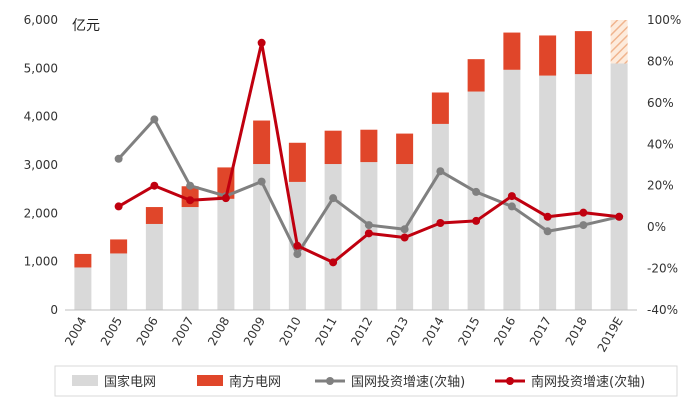  I want to click on right-tick-label: 80%, so click(660, 61).